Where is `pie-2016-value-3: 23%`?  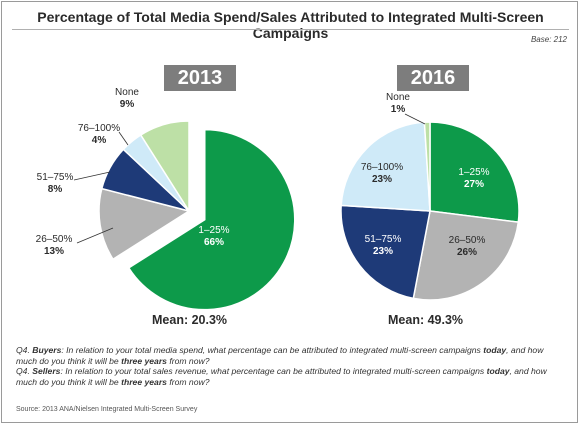 pie-2016-value-3: 23% is located at coordinates (382, 179).